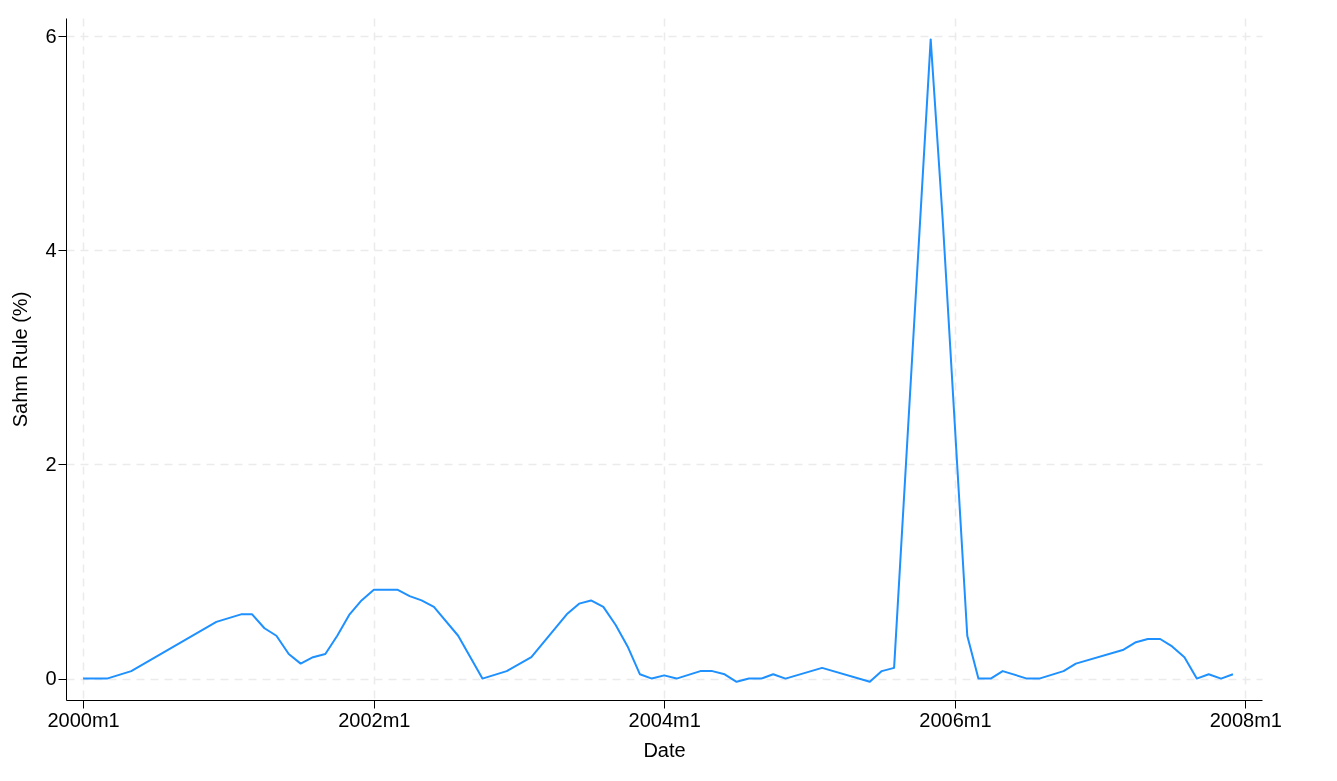 The height and width of the screenshot is (781, 1337). Describe the element at coordinates (51, 249) in the screenshot. I see `y-tick-label: 4` at that location.